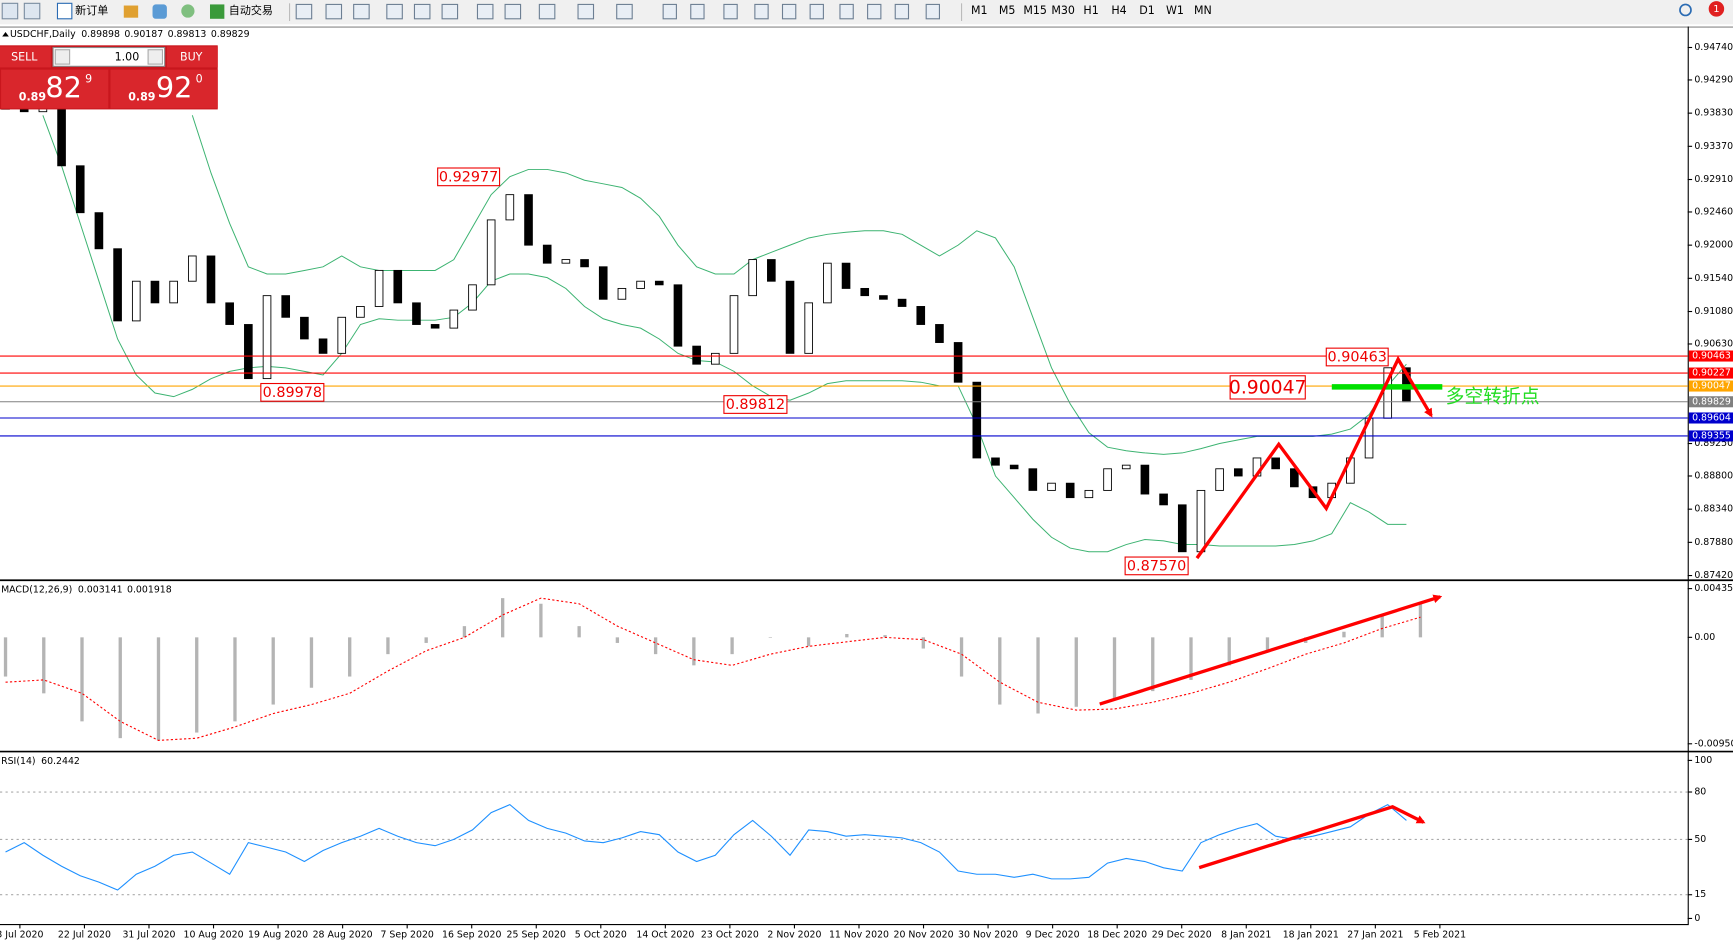  Describe the element at coordinates (1713, 743) in the screenshot. I see `y-tick-label: -0.009504` at that location.